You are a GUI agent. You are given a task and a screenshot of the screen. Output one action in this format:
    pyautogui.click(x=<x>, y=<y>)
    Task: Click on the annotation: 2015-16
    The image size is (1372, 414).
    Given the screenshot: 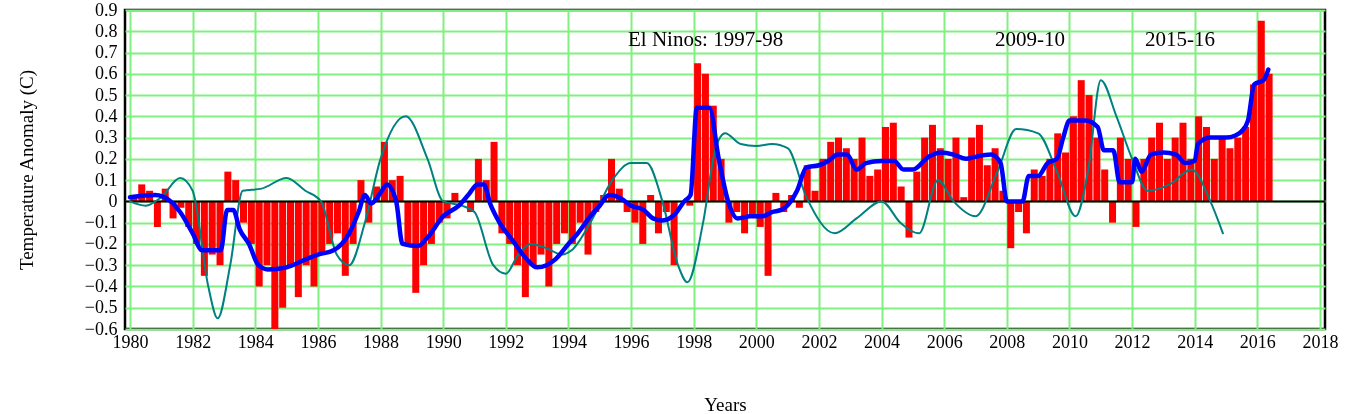 What is the action you would take?
    pyautogui.click(x=1180, y=39)
    